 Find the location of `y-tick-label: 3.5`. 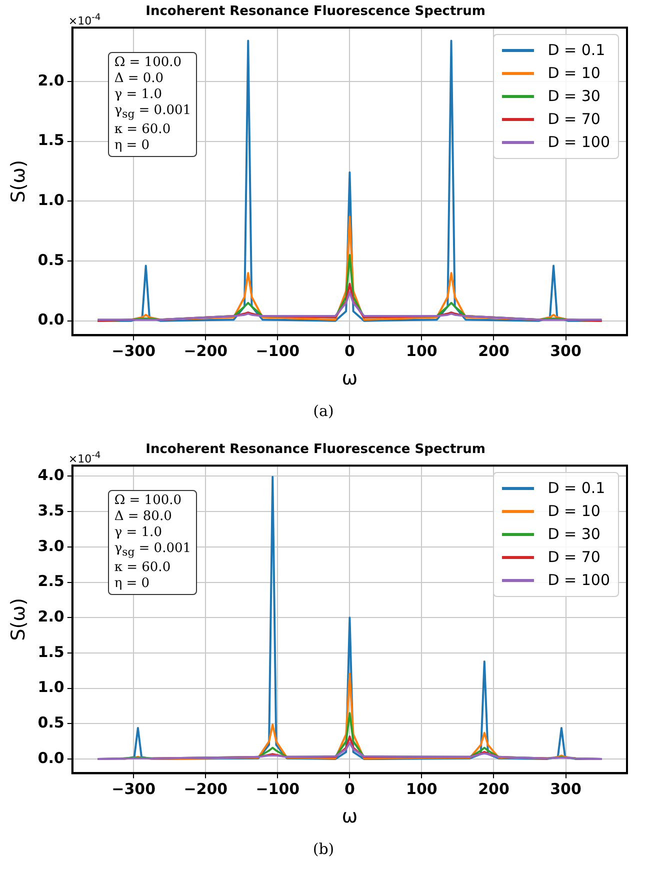

y-tick-label: 3.5 is located at coordinates (51, 510).